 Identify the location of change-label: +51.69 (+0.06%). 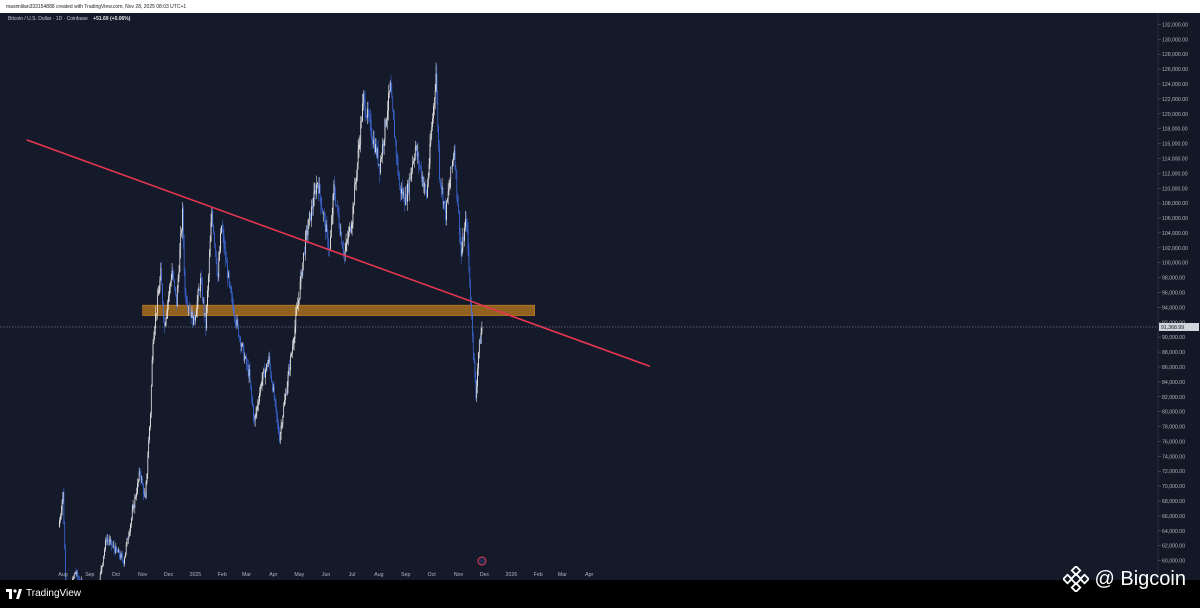
(112, 19).